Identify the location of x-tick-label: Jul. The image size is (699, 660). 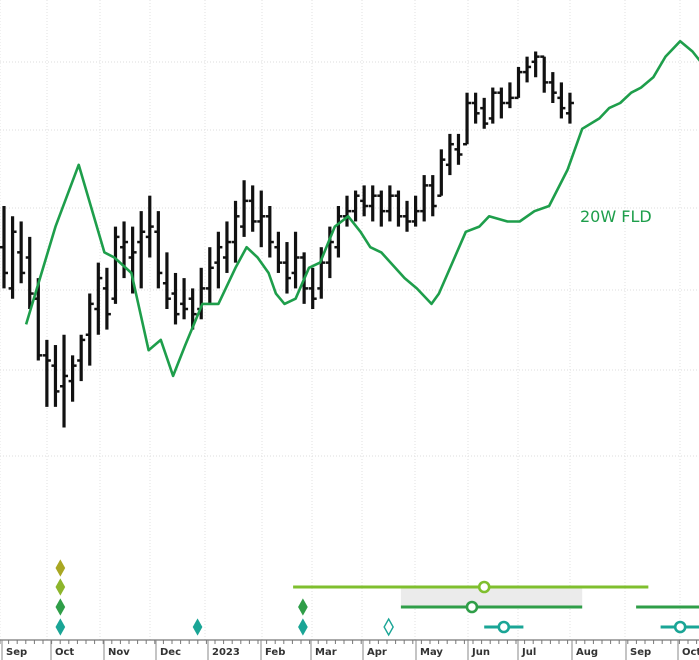
(528, 652).